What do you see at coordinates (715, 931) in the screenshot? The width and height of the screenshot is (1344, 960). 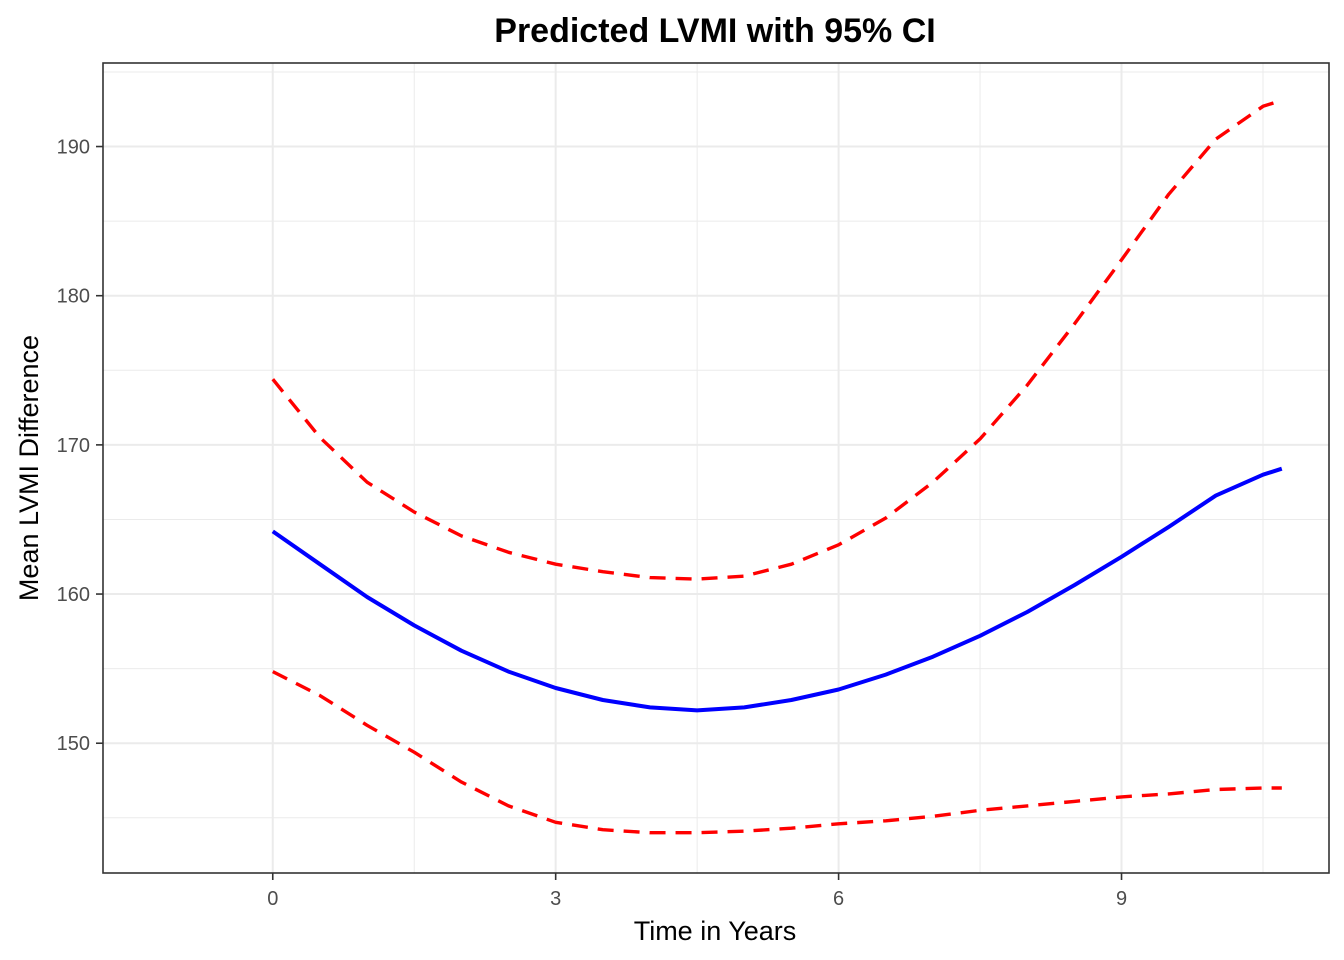 I see `x-axis-title: Time in Years` at bounding box center [715, 931].